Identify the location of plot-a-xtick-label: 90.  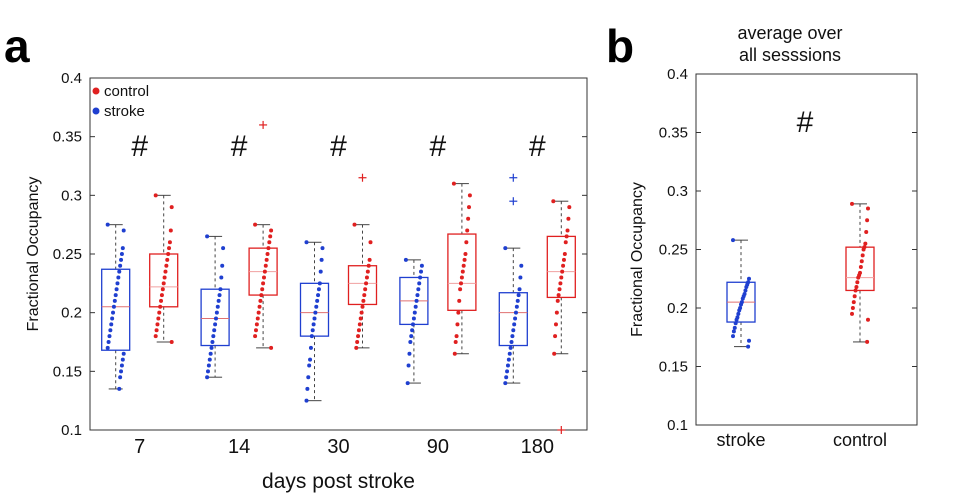
(438, 447).